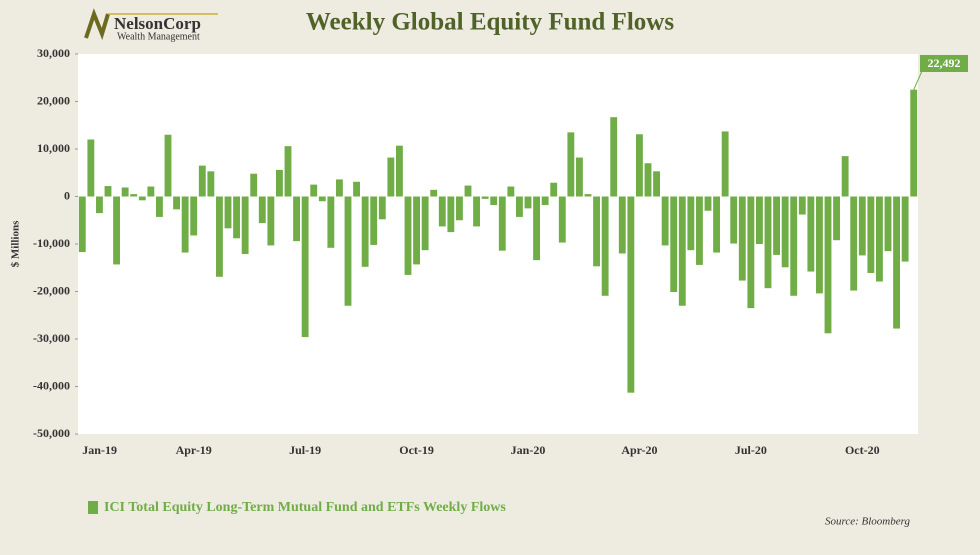  I want to click on y-tick-label: 10,000, so click(53, 148).